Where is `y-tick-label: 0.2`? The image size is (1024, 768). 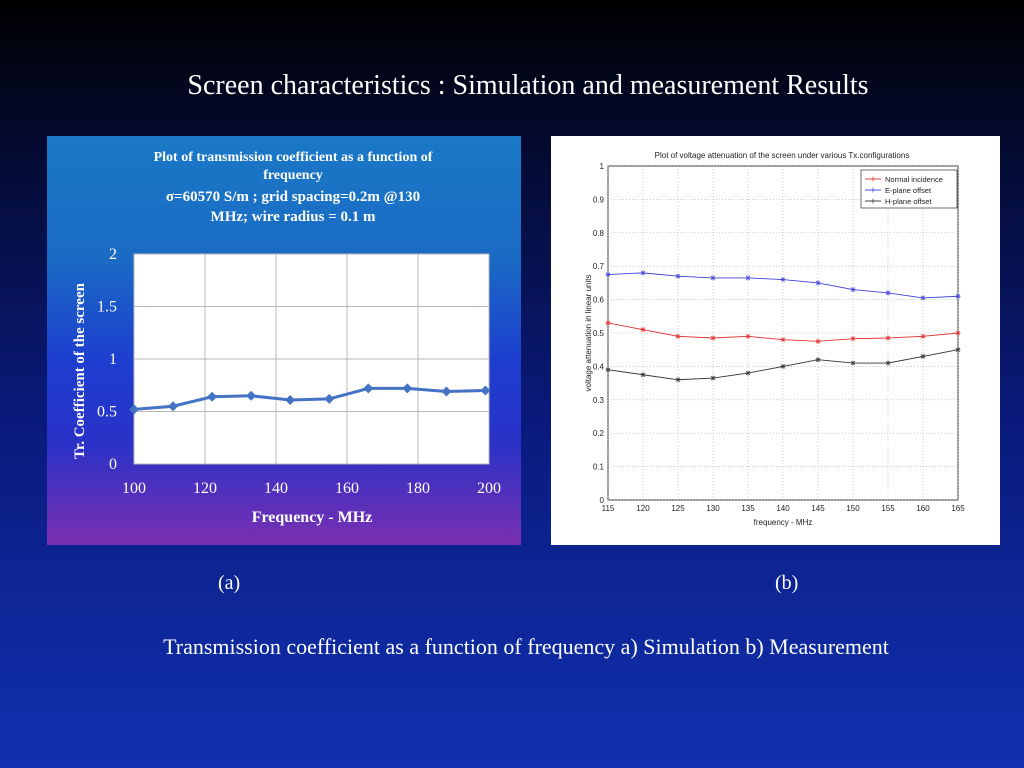 y-tick-label: 0.2 is located at coordinates (599, 433).